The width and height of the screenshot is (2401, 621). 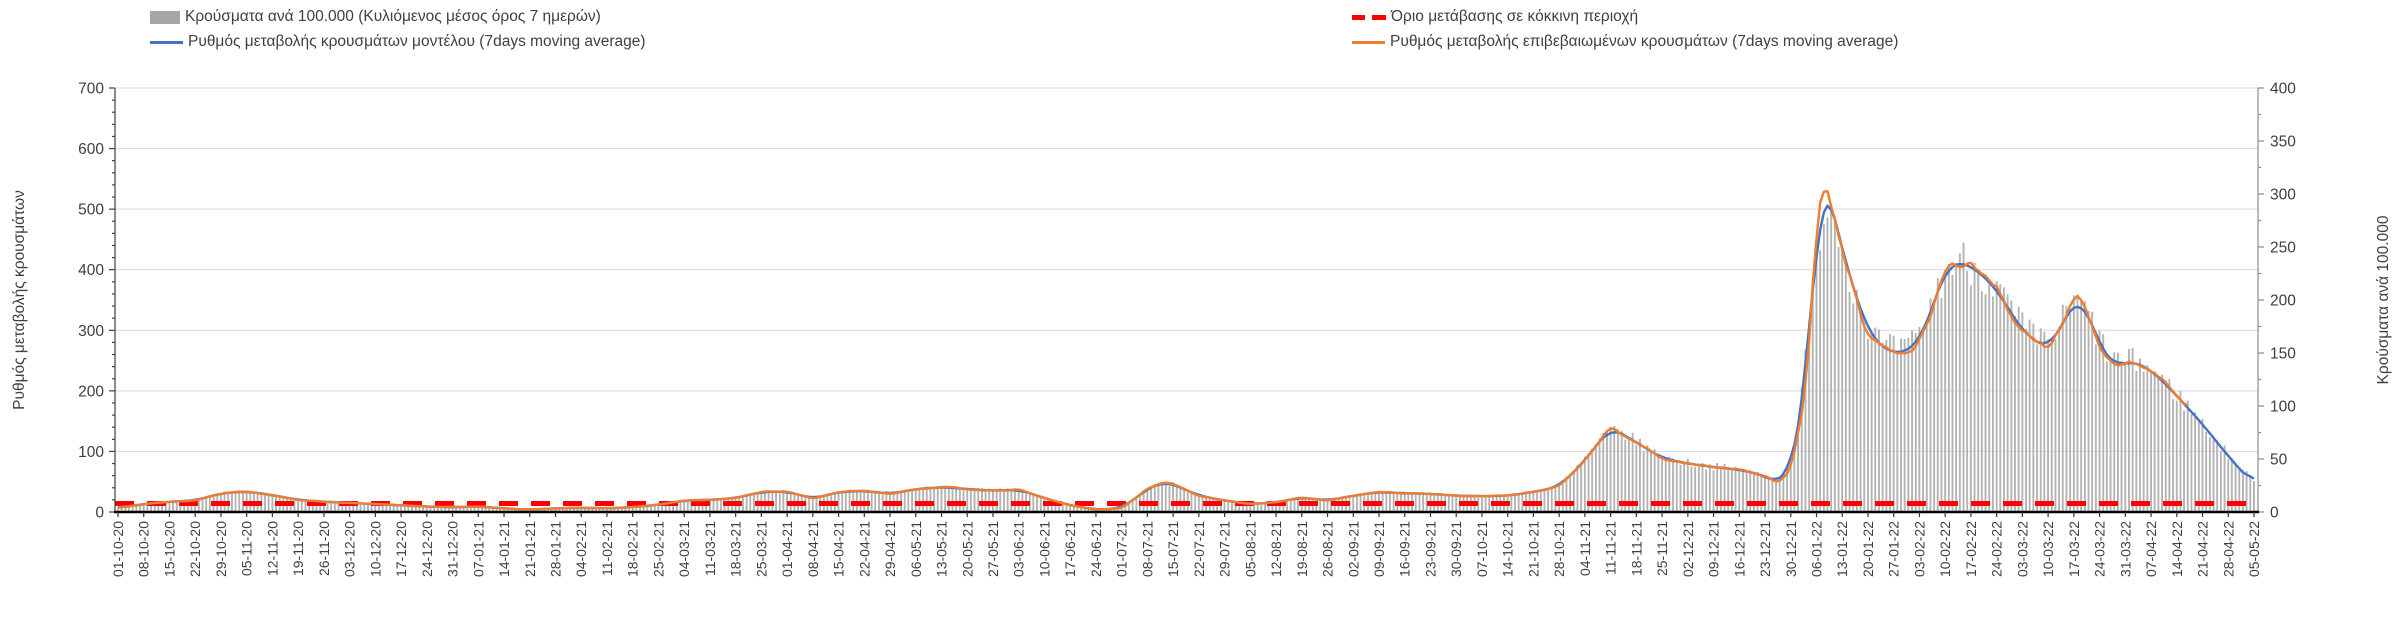 I want to click on x-tick-label: 02-09-21, so click(x=1353, y=549).